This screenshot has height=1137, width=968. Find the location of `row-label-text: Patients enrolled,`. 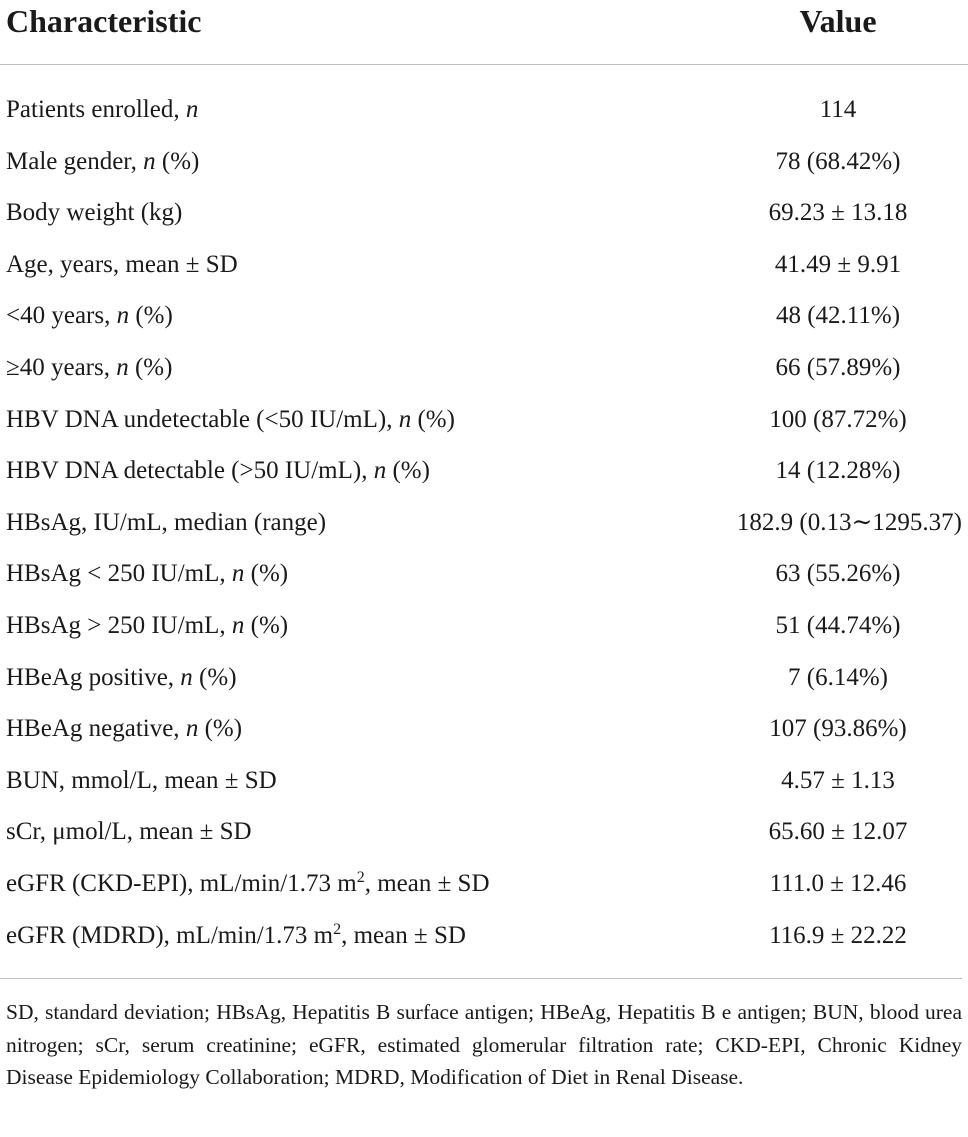

row-label-text: Patients enrolled, is located at coordinates (96, 109).